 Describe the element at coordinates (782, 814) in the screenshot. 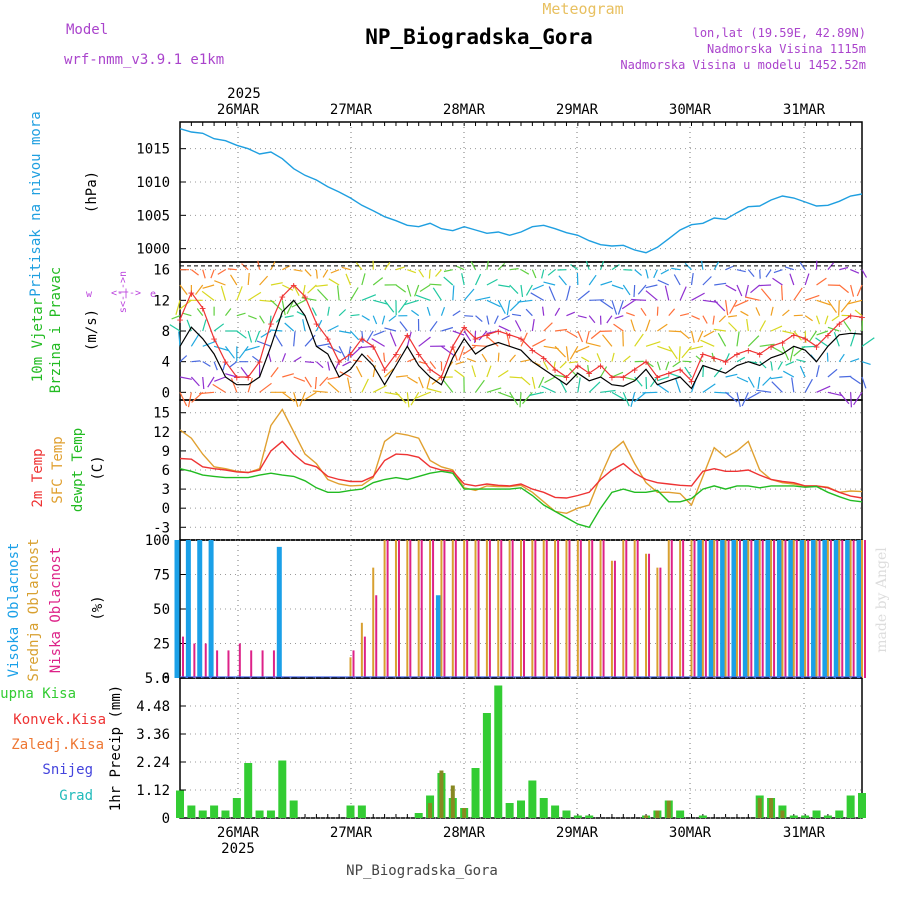

I see `precip-bar-convective` at that location.